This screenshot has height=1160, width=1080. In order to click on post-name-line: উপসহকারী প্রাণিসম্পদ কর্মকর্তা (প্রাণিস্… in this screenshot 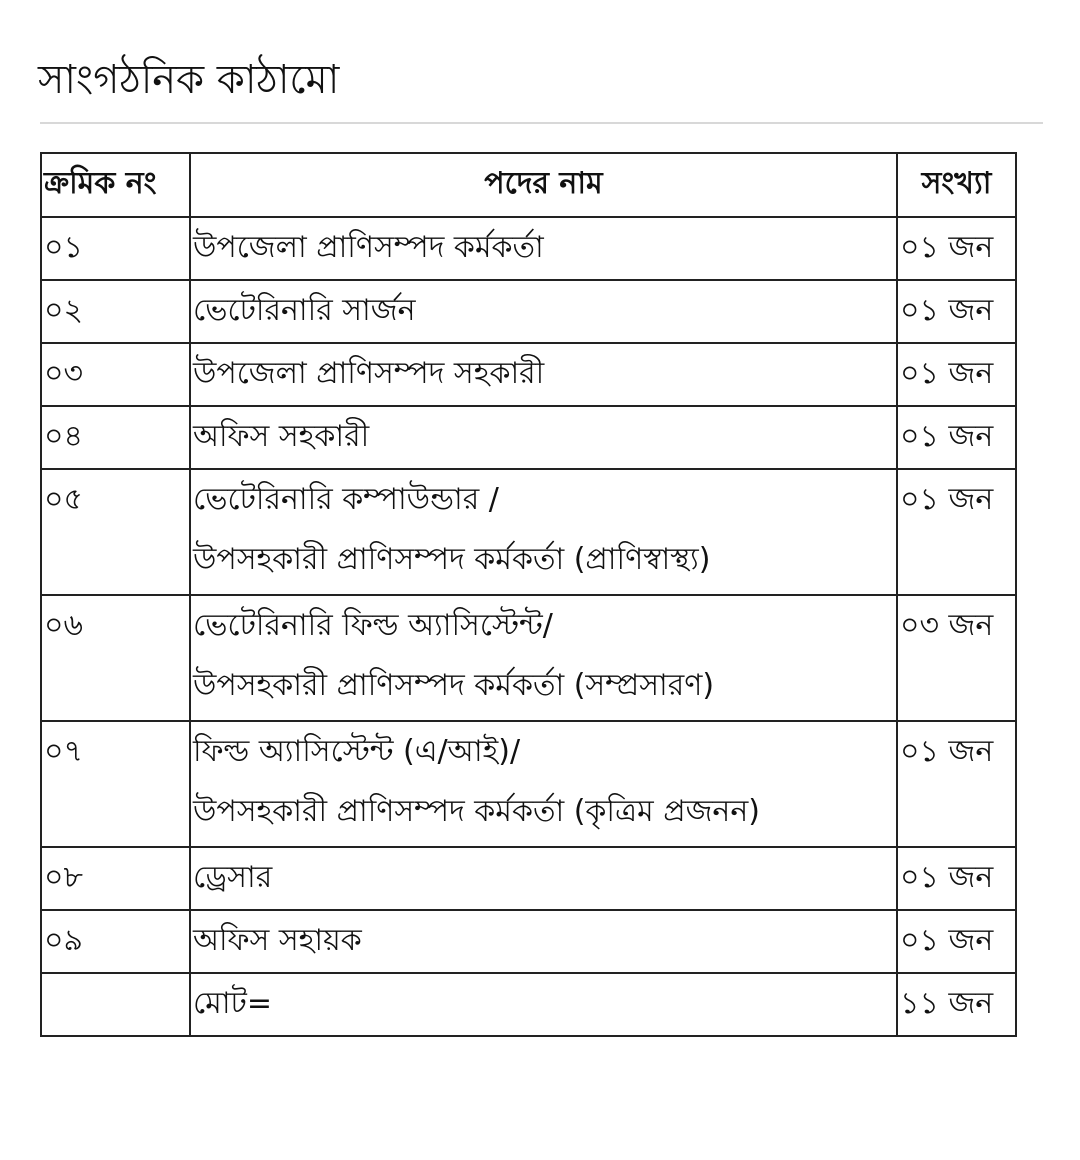, I will do `click(452, 559)`.